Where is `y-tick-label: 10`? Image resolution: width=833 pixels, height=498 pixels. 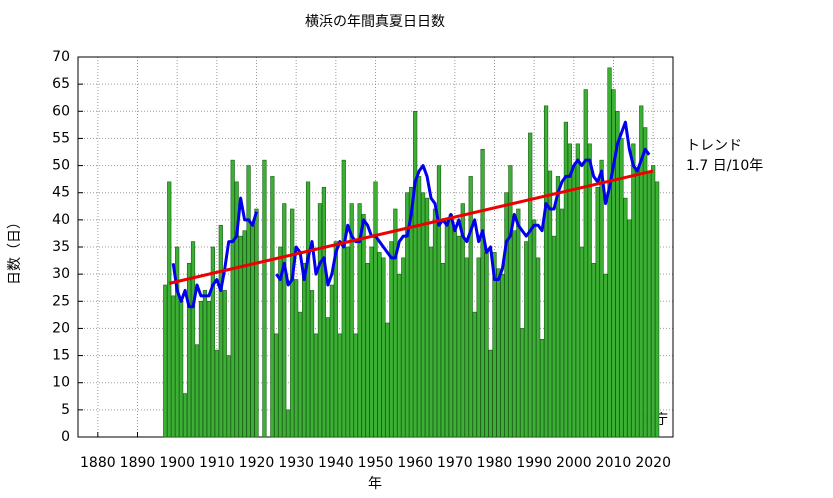
y-tick-label: 10 is located at coordinates (61, 383).